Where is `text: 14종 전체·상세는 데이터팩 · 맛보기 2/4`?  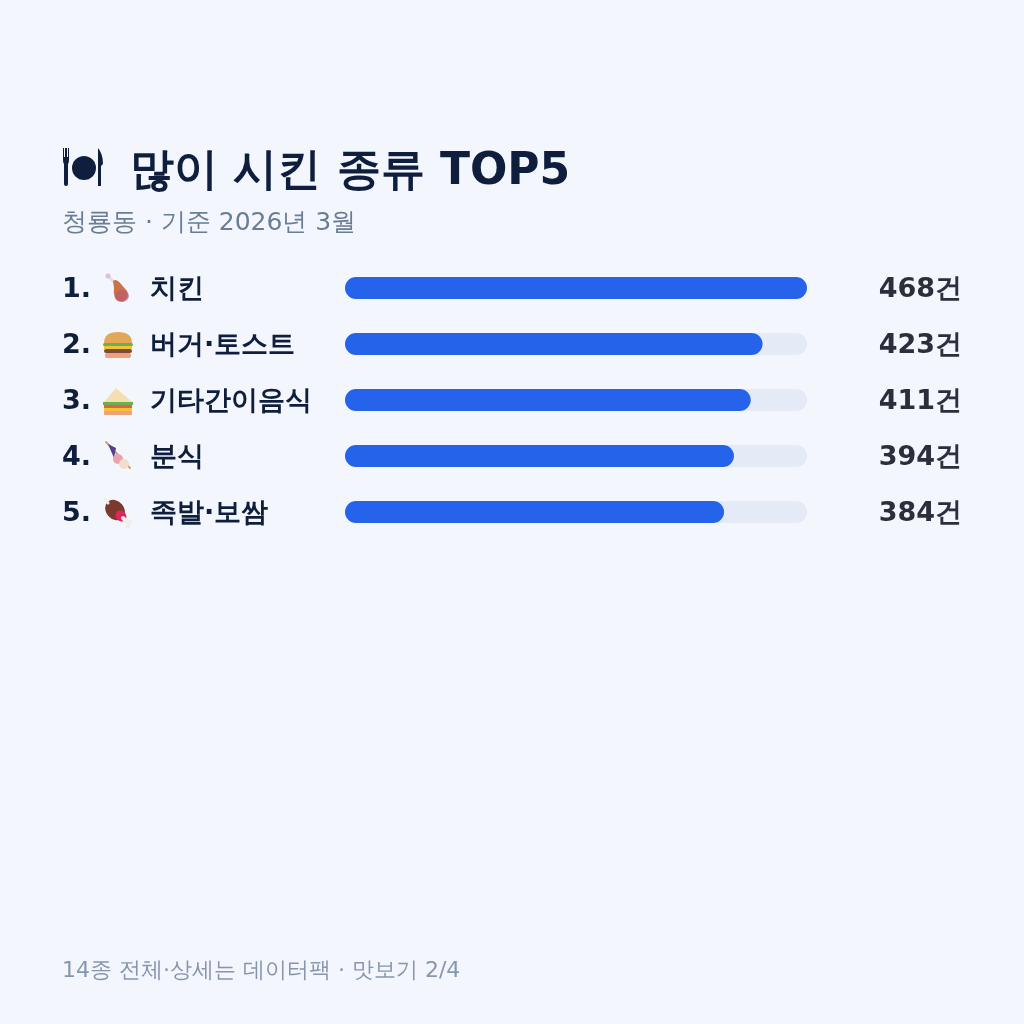
text: 14종 전체·상세는 데이터팩 · 맛보기 2/4 is located at coordinates (261, 969).